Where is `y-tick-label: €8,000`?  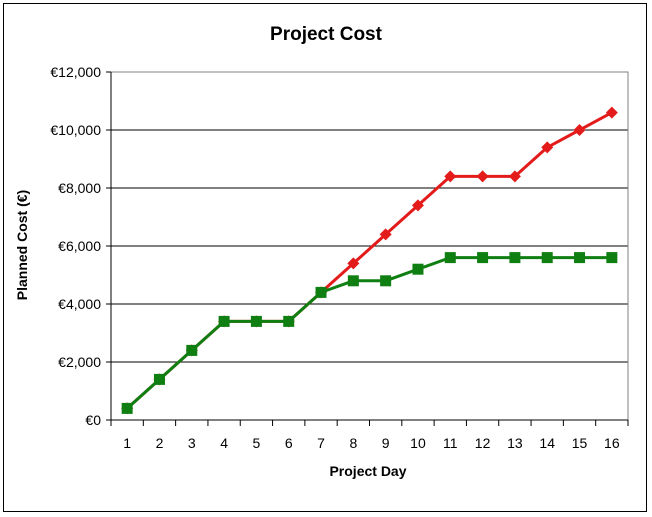 y-tick-label: €8,000 is located at coordinates (79, 188).